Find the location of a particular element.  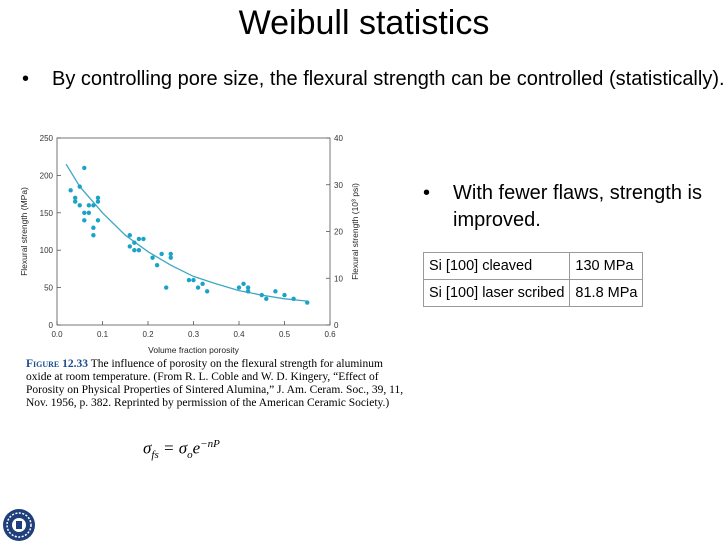

plot-frame is located at coordinates (193, 231).